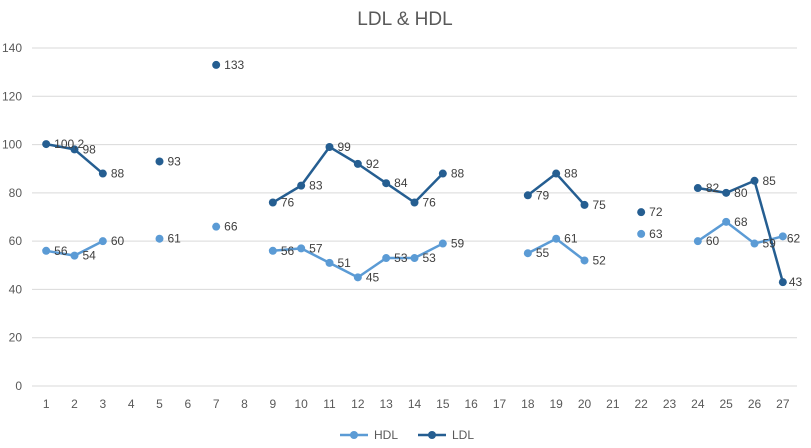  What do you see at coordinates (571, 239) in the screenshot?
I see `hdl-data-label-19: 61` at bounding box center [571, 239].